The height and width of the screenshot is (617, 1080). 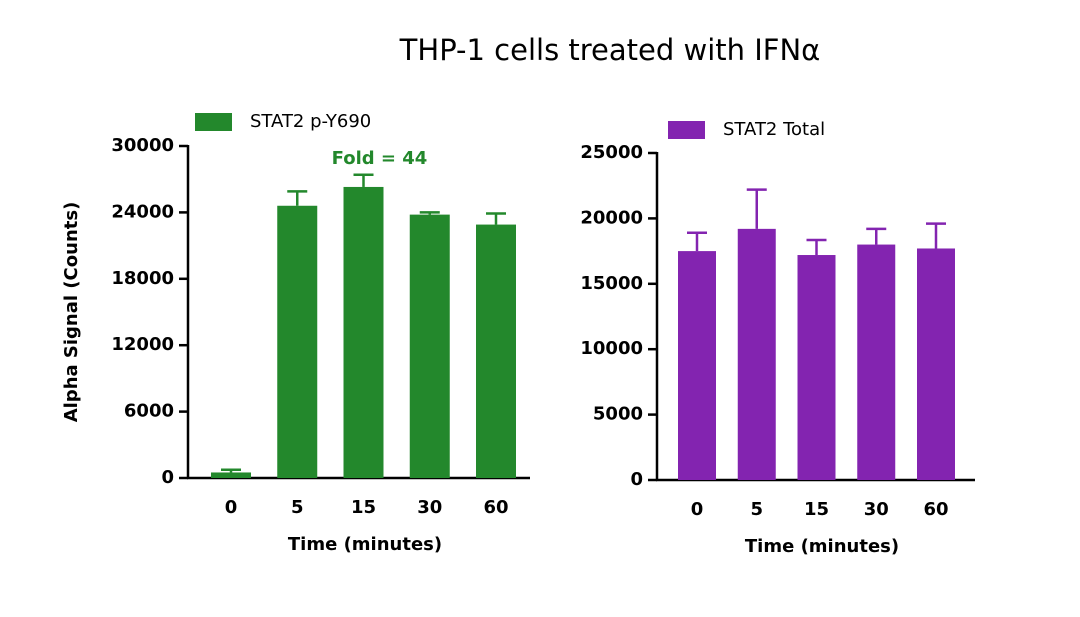 I want to click on y-tick-label: 25000, so click(x=611, y=152).